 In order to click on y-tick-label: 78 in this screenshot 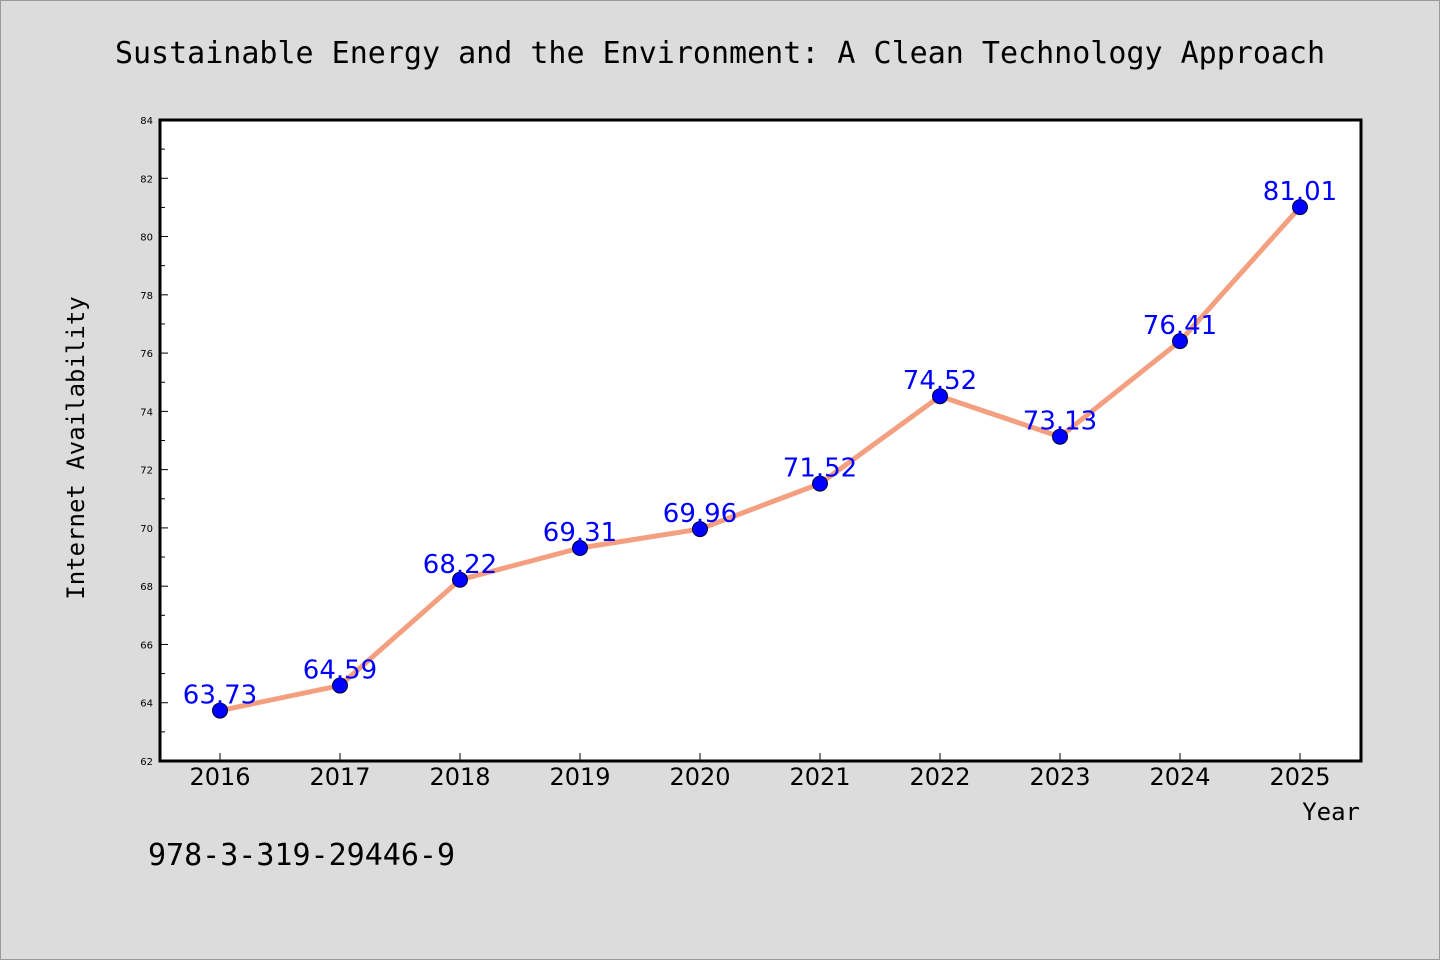, I will do `click(146, 296)`.